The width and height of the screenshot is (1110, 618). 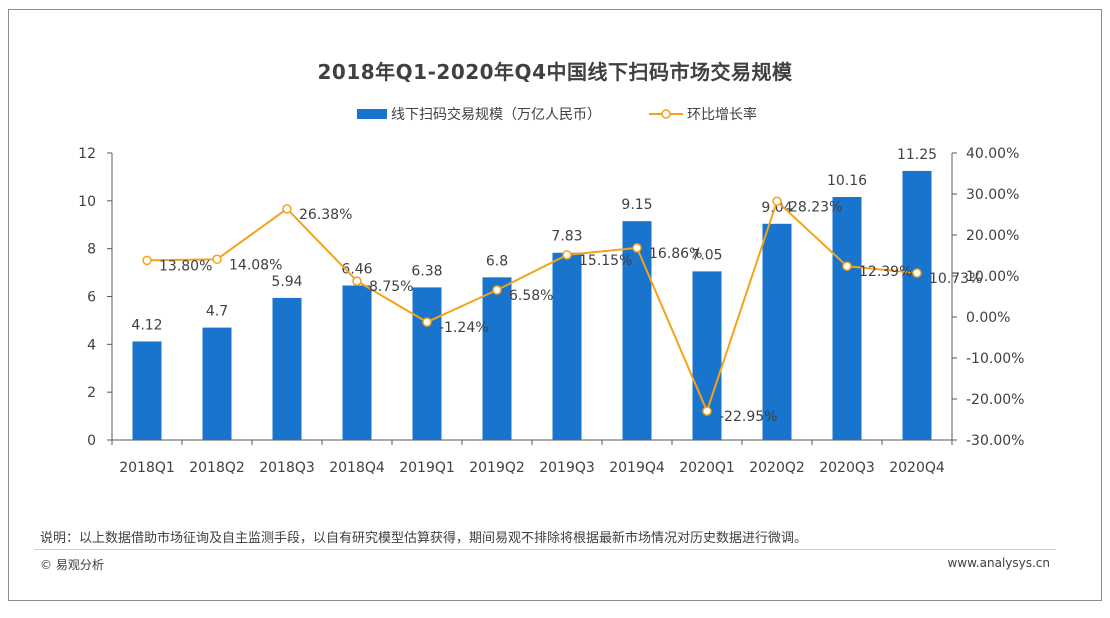 I want to click on bar-data-label: 6.38, so click(x=426, y=271).